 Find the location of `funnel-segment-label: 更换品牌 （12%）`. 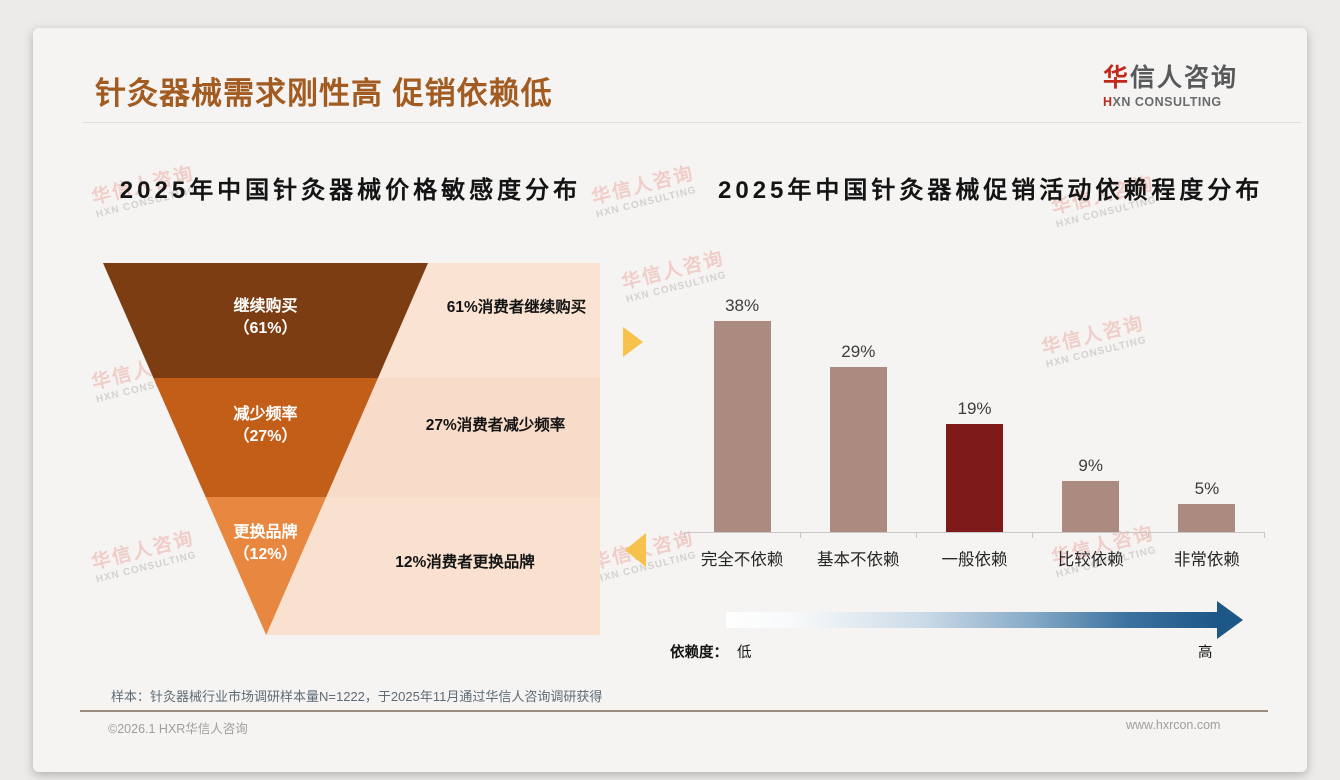

funnel-segment-label: 更换品牌 （12%） is located at coordinates (265, 543).